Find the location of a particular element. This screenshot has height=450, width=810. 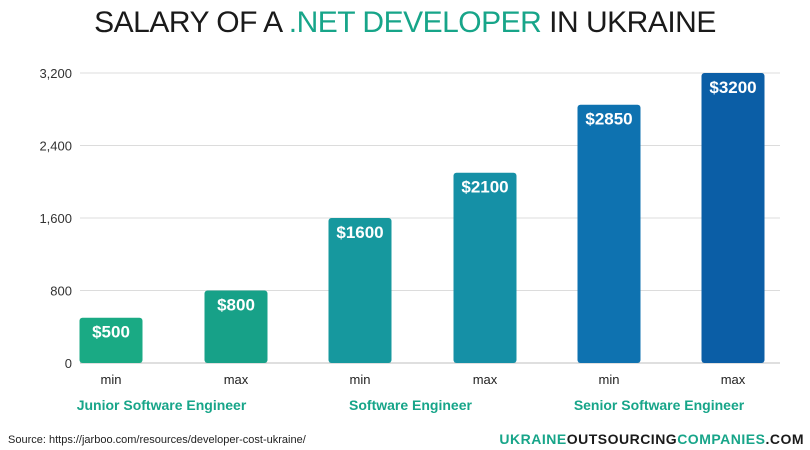

brand-logo: UKRAINEOUTSOURCINGCOMPANIES.COM is located at coordinates (651, 439).